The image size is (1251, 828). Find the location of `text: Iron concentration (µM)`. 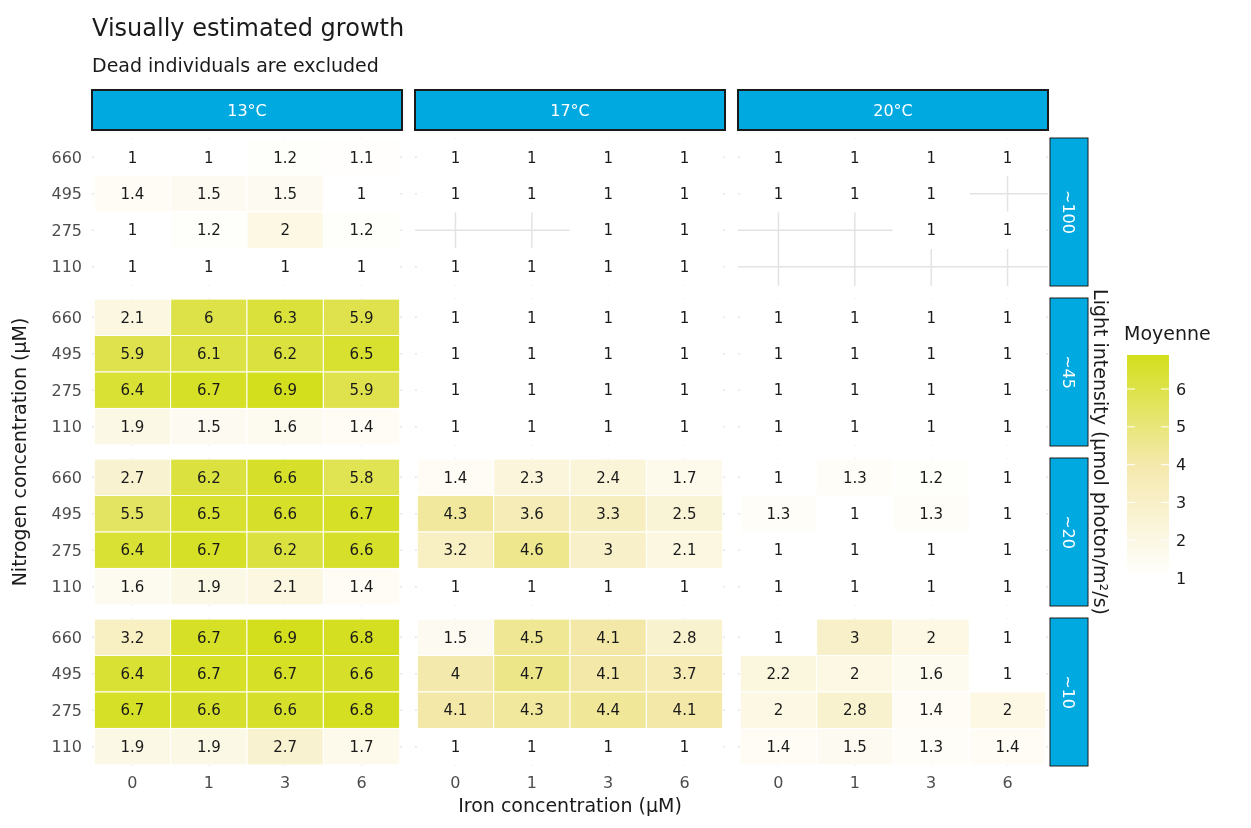

text: Iron concentration (µM) is located at coordinates (570, 805).